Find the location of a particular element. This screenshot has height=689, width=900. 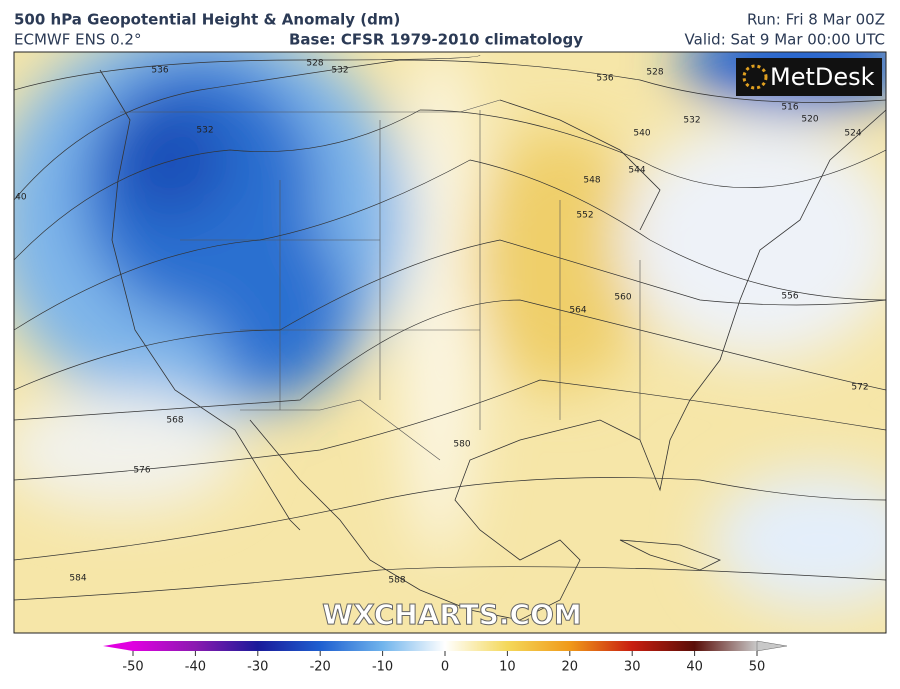

colorbar-max-arrow is located at coordinates (772, 646).